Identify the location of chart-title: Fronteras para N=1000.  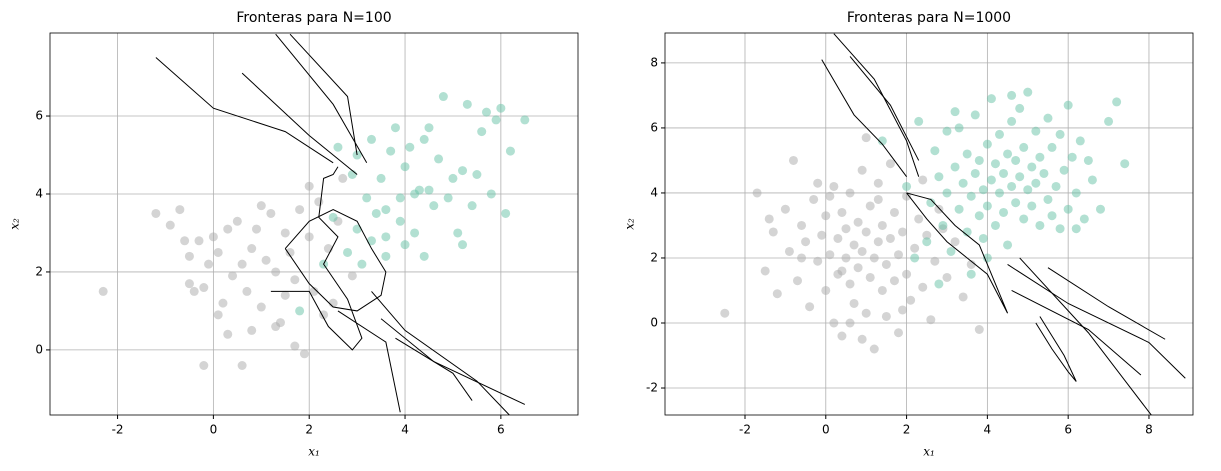
(929, 18).